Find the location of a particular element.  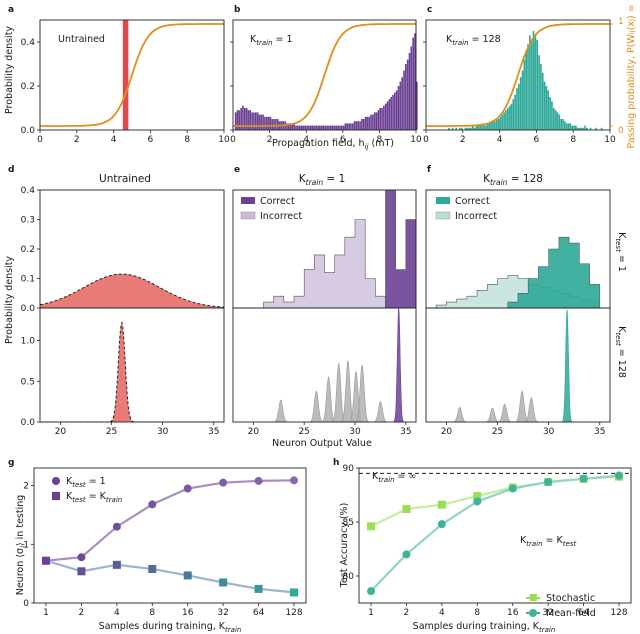

right-tick-1: 1 is located at coordinates (621, 22).